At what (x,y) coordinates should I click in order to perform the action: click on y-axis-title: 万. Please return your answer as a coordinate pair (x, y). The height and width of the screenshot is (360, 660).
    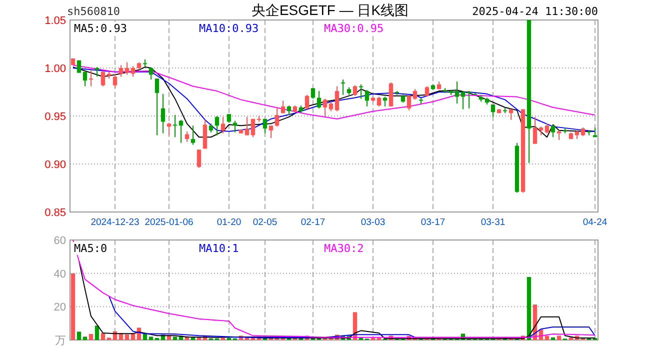
    Looking at the image, I should click on (60, 341).